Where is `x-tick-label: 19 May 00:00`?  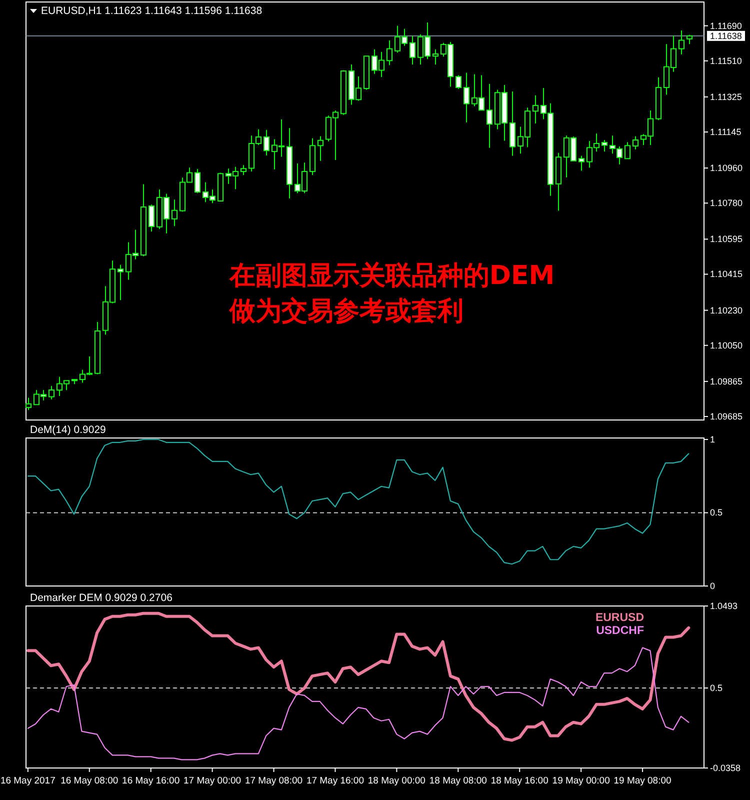
x-tick-label: 19 May 00:00 is located at coordinates (581, 781).